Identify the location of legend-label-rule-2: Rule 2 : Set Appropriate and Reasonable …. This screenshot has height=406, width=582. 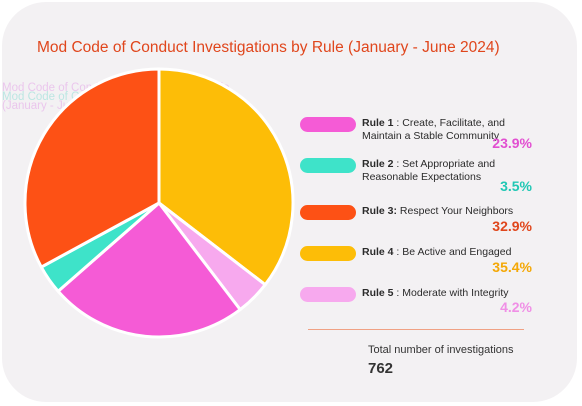
(449, 171).